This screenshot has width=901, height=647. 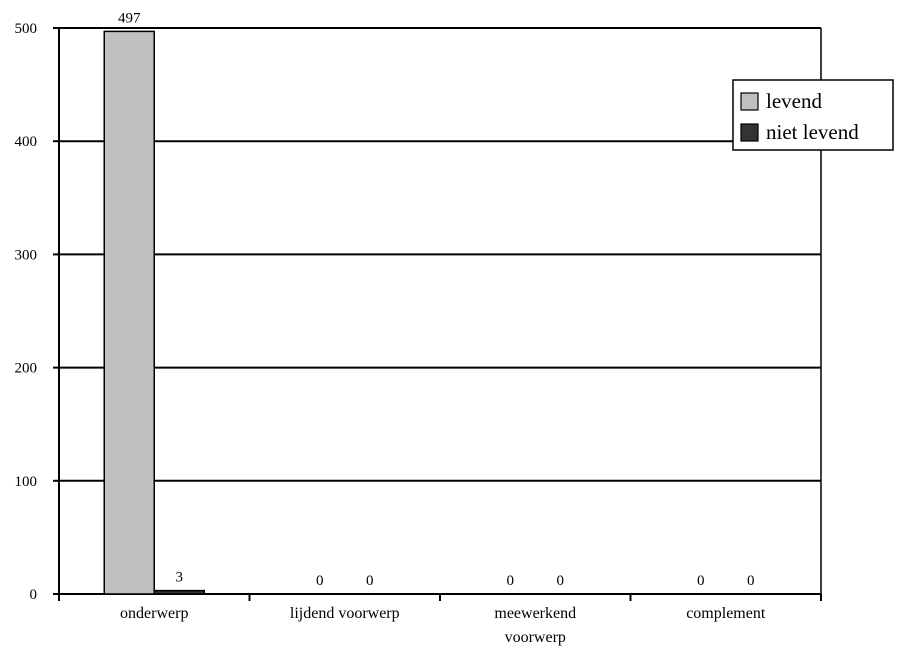 What do you see at coordinates (26, 255) in the screenshot?
I see `y-tick-label: 300` at bounding box center [26, 255].